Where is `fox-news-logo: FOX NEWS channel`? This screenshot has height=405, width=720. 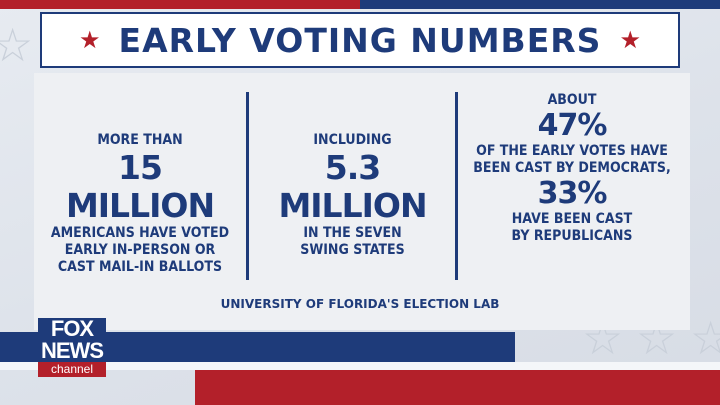 fox-news-logo: FOX NEWS channel is located at coordinates (72, 347).